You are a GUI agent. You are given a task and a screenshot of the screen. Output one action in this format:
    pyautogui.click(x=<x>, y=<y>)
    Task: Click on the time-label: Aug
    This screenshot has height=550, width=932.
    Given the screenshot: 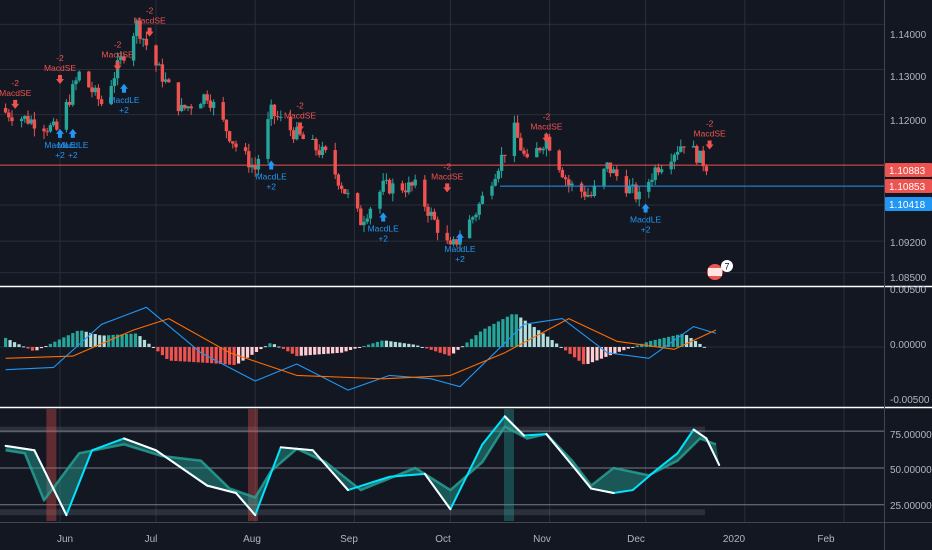 What is the action you would take?
    pyautogui.click(x=252, y=539)
    